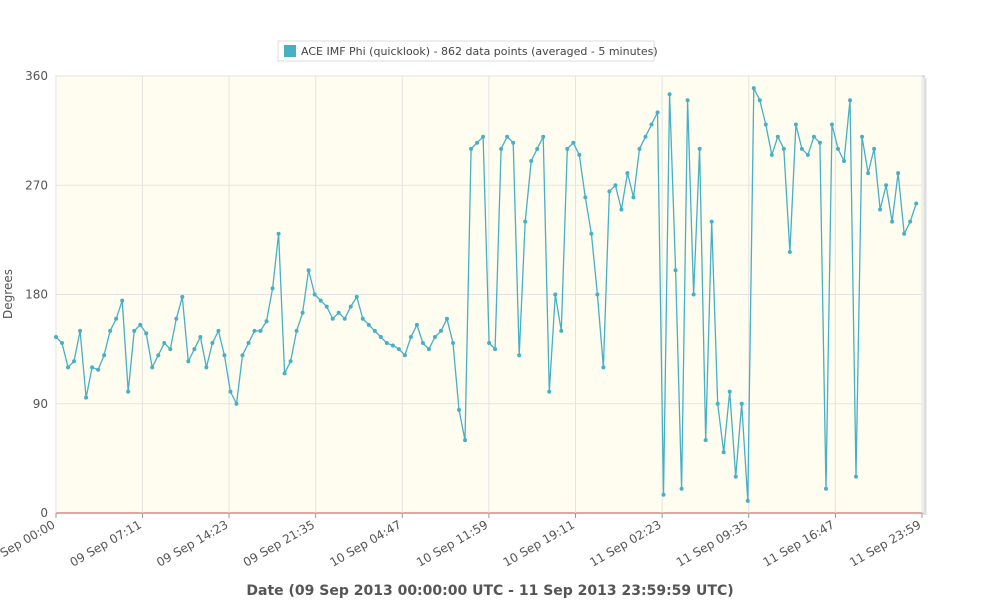 The image size is (1004, 600). I want to click on y-tick-label: 270, so click(36, 185).